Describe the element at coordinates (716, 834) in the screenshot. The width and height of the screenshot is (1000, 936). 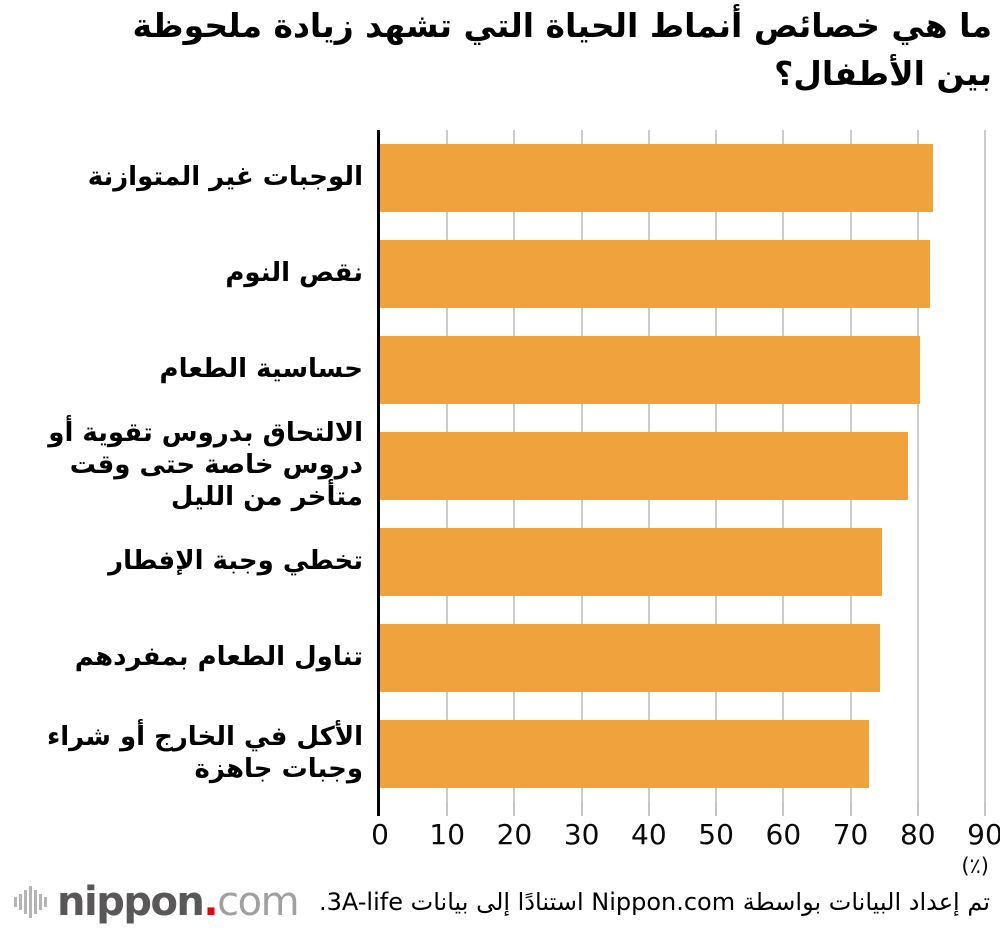
I see `tick-label: 50` at that location.